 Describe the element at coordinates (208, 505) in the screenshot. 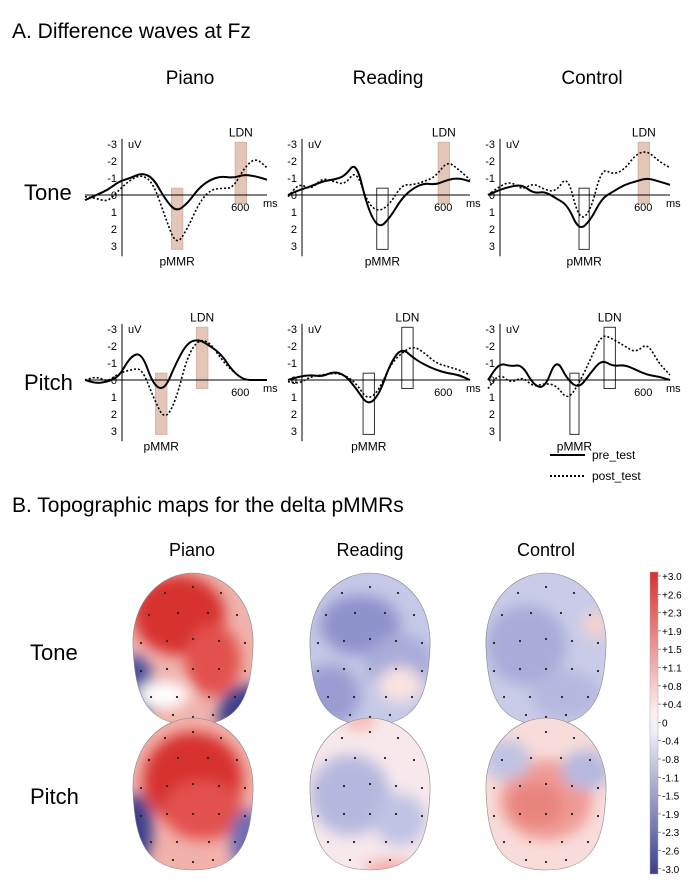

I see `panel-b-title: B. Topographic maps for the delta pMMRs` at that location.